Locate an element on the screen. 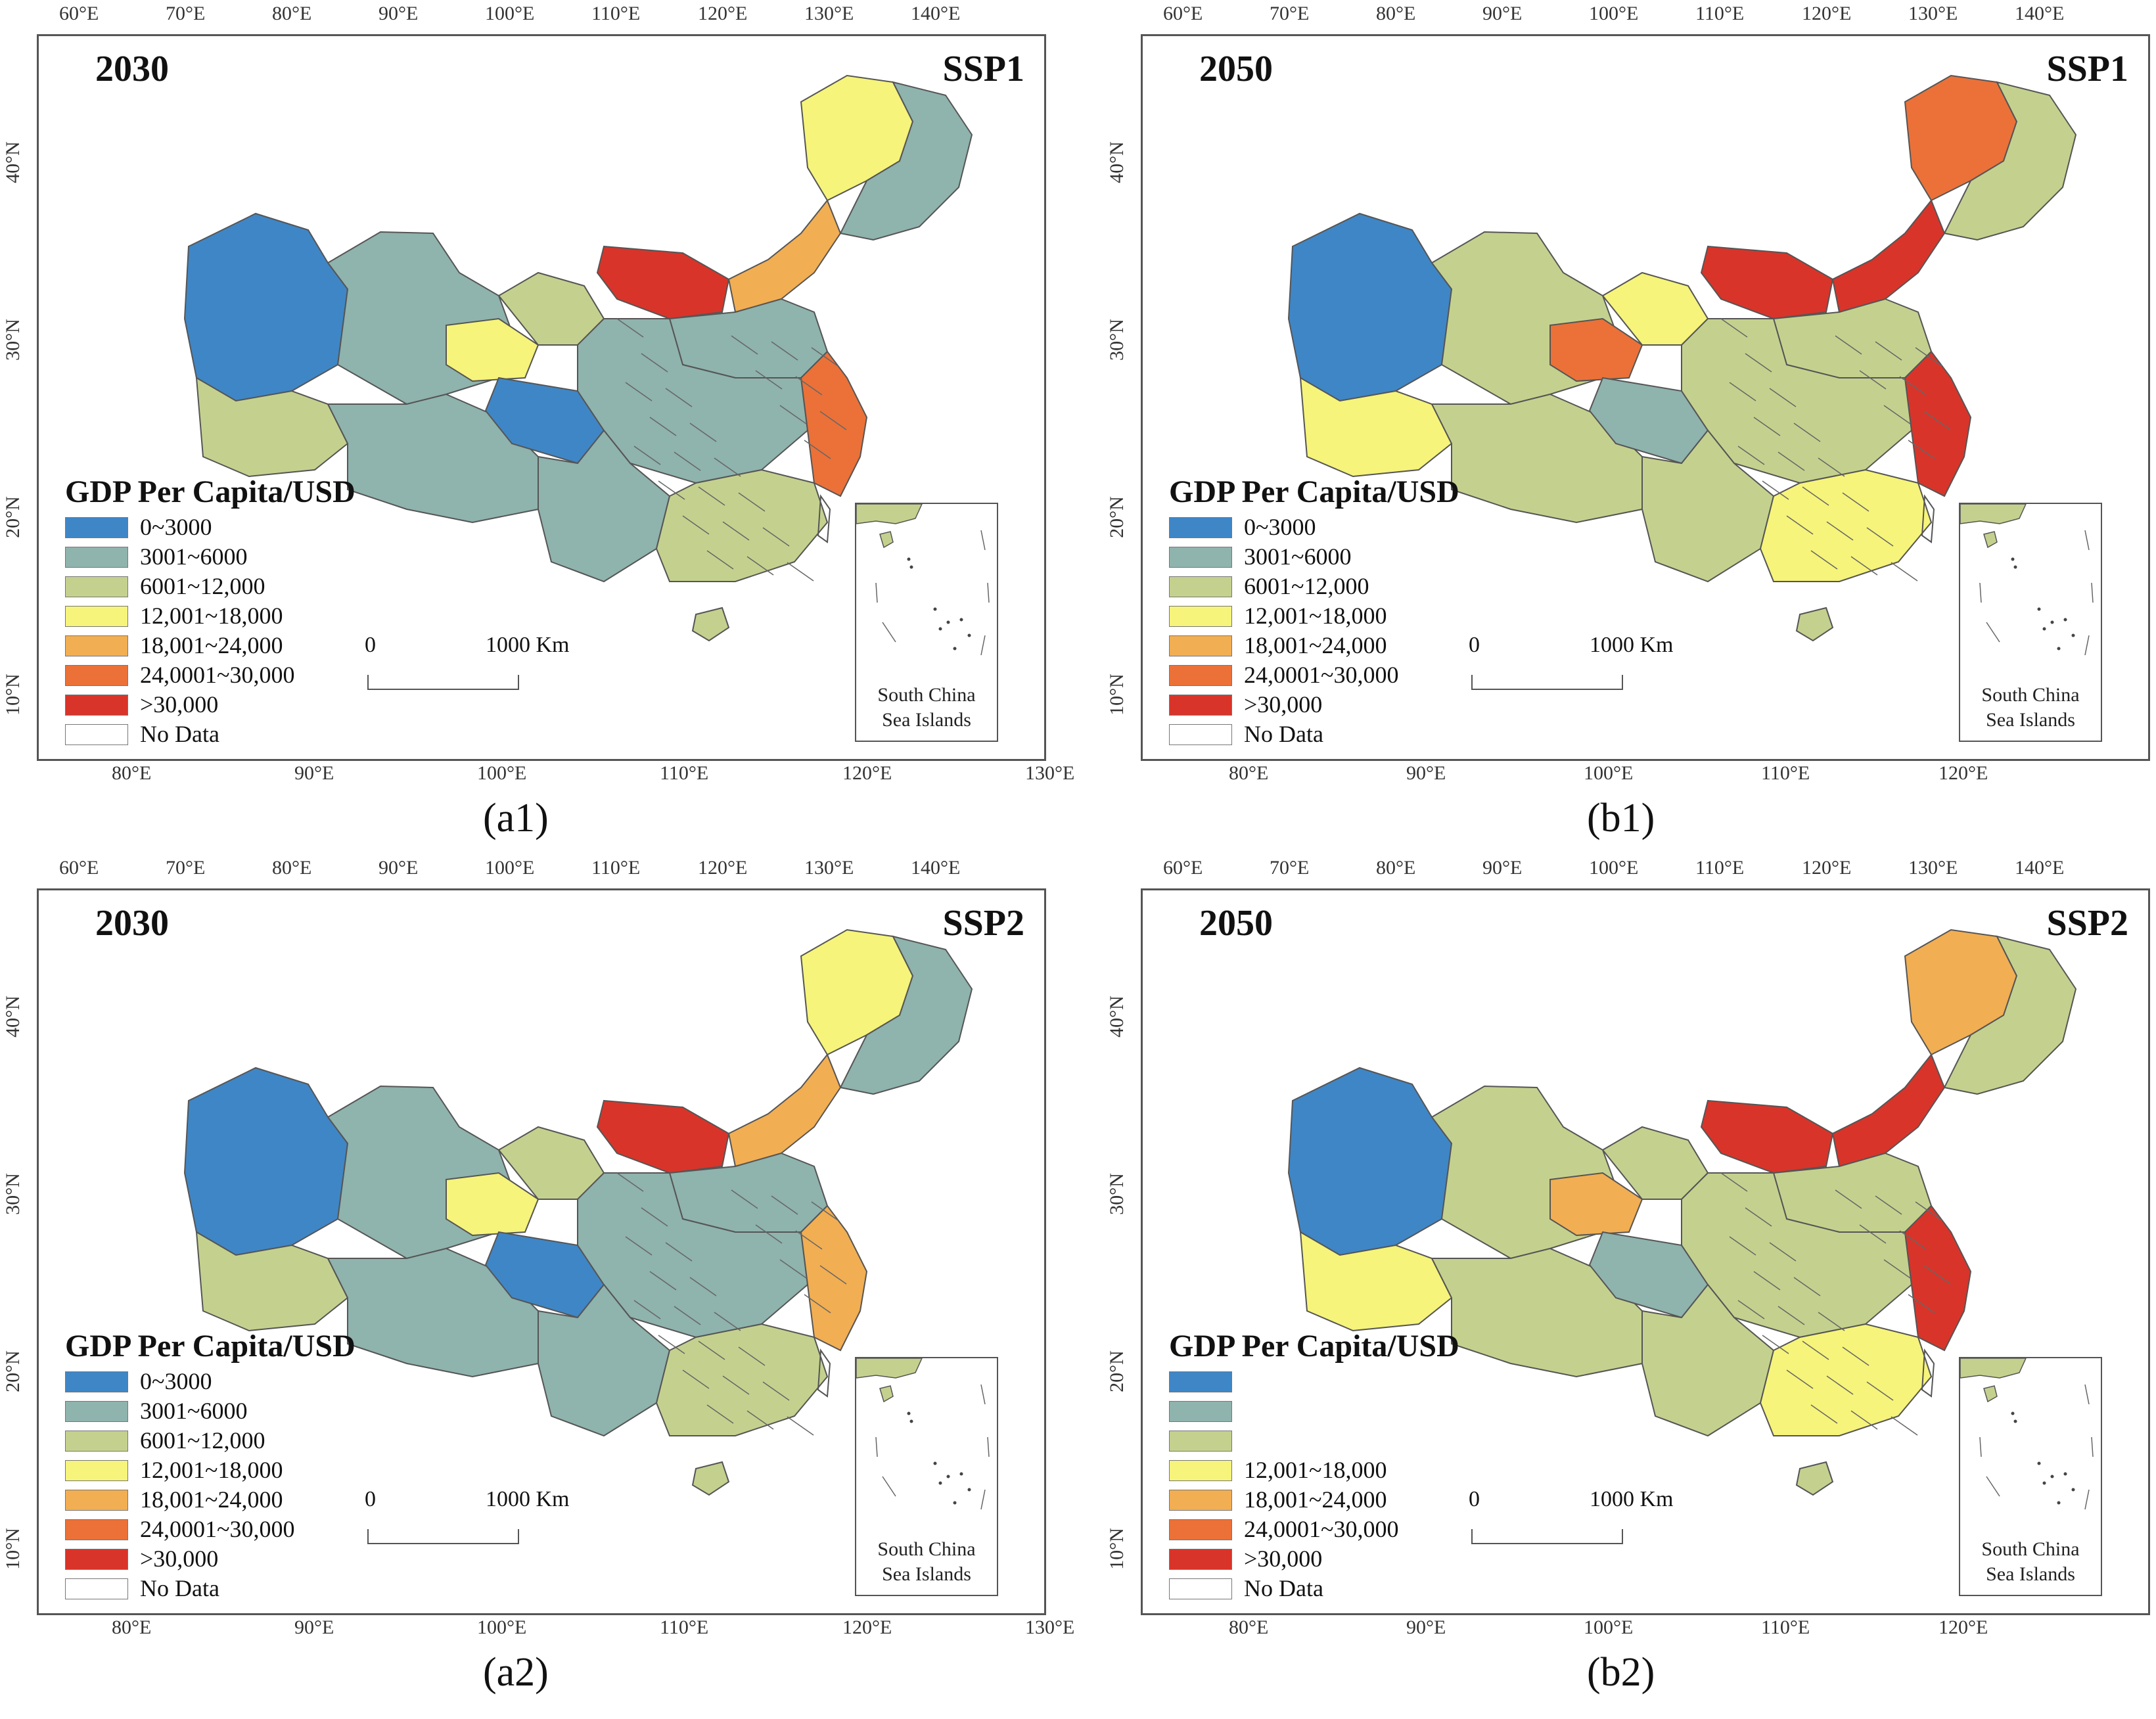 The width and height of the screenshot is (2156, 1719). scale-bar: 0 1000 Km is located at coordinates (1571, 663).